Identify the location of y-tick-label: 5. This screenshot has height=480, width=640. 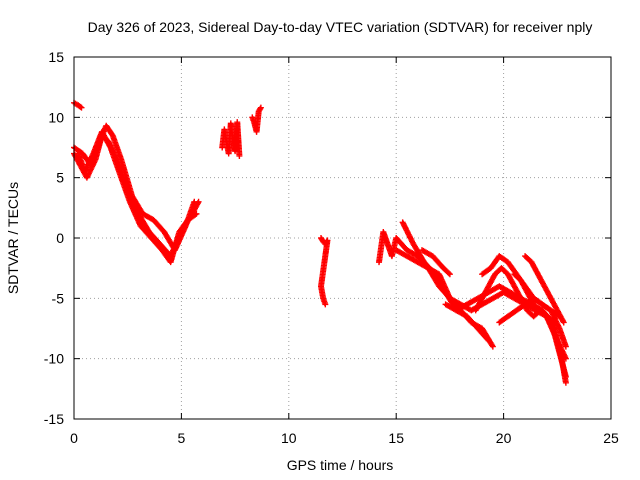
(60, 178).